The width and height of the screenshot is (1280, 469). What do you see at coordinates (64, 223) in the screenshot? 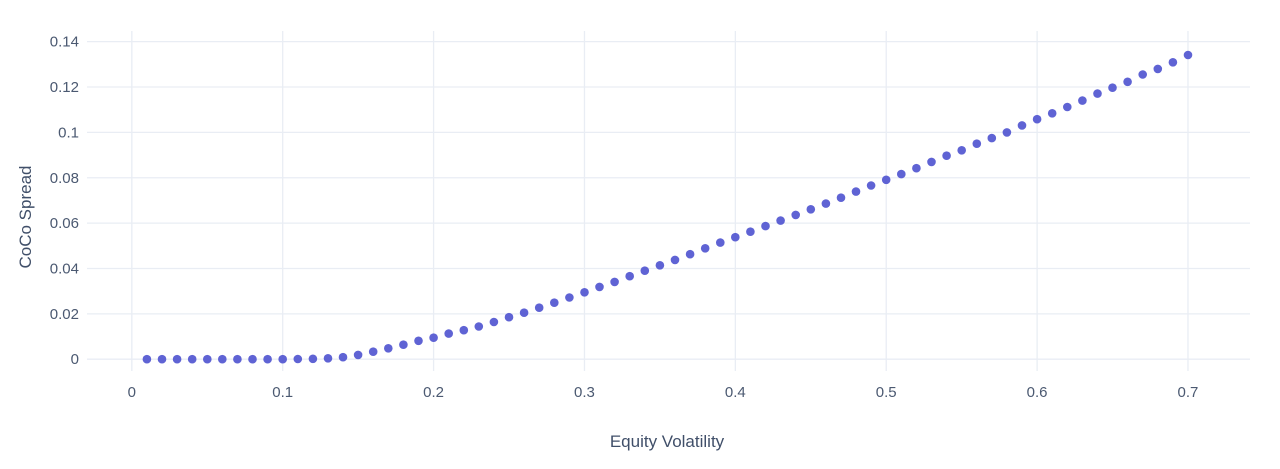
I see `y-tick-label: 0.06` at bounding box center [64, 223].